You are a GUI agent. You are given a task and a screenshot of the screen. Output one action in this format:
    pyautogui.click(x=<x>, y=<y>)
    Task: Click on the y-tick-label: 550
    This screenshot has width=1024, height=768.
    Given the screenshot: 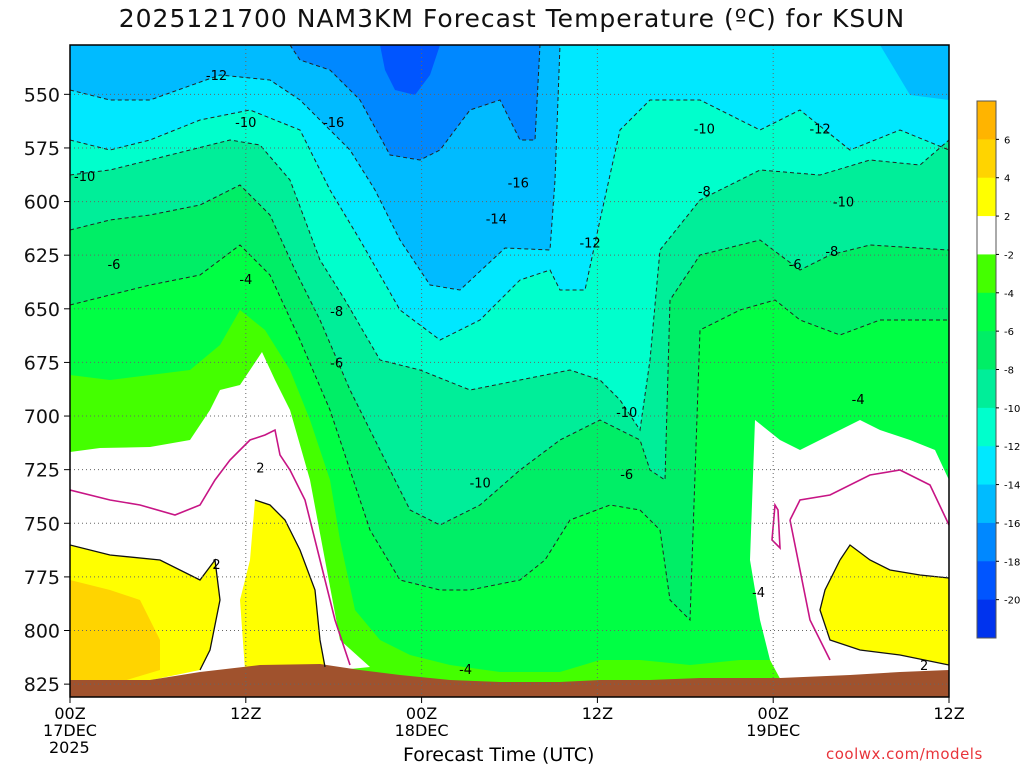 What is the action you would take?
    pyautogui.click(x=42, y=95)
    